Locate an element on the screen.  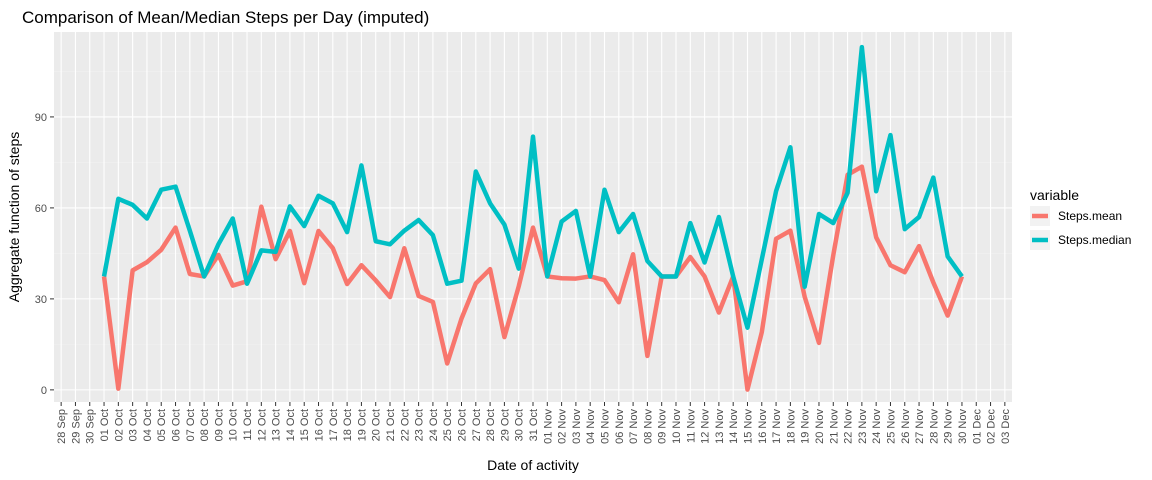
x-tick-label: 31 Oct is located at coordinates (534, 425).